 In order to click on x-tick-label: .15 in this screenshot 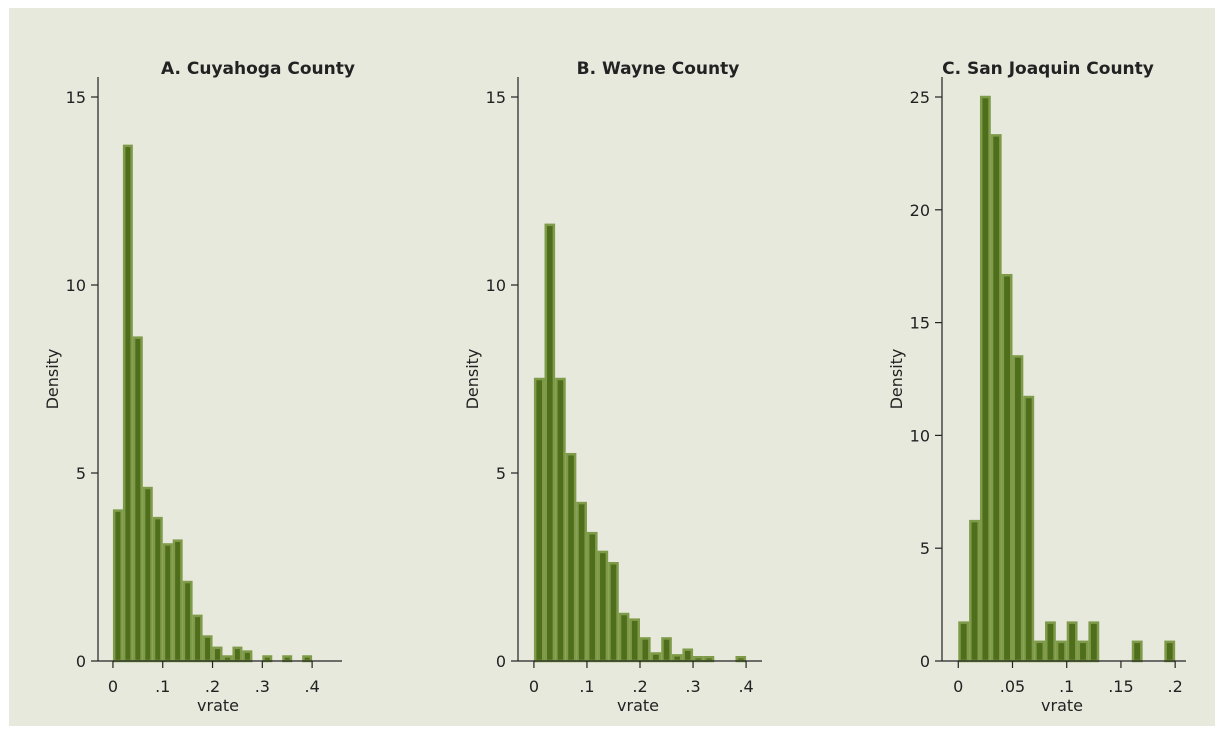, I will do `click(1120, 686)`.